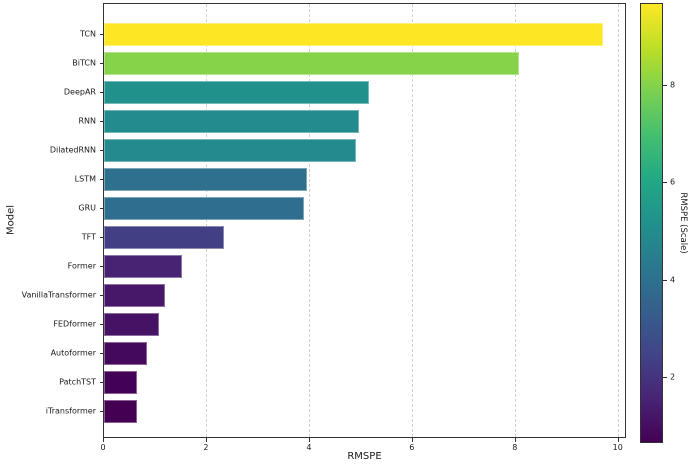 Image resolution: width=694 pixels, height=470 pixels. What do you see at coordinates (230, 150) in the screenshot?
I see `bar-dilatedrnn` at bounding box center [230, 150].